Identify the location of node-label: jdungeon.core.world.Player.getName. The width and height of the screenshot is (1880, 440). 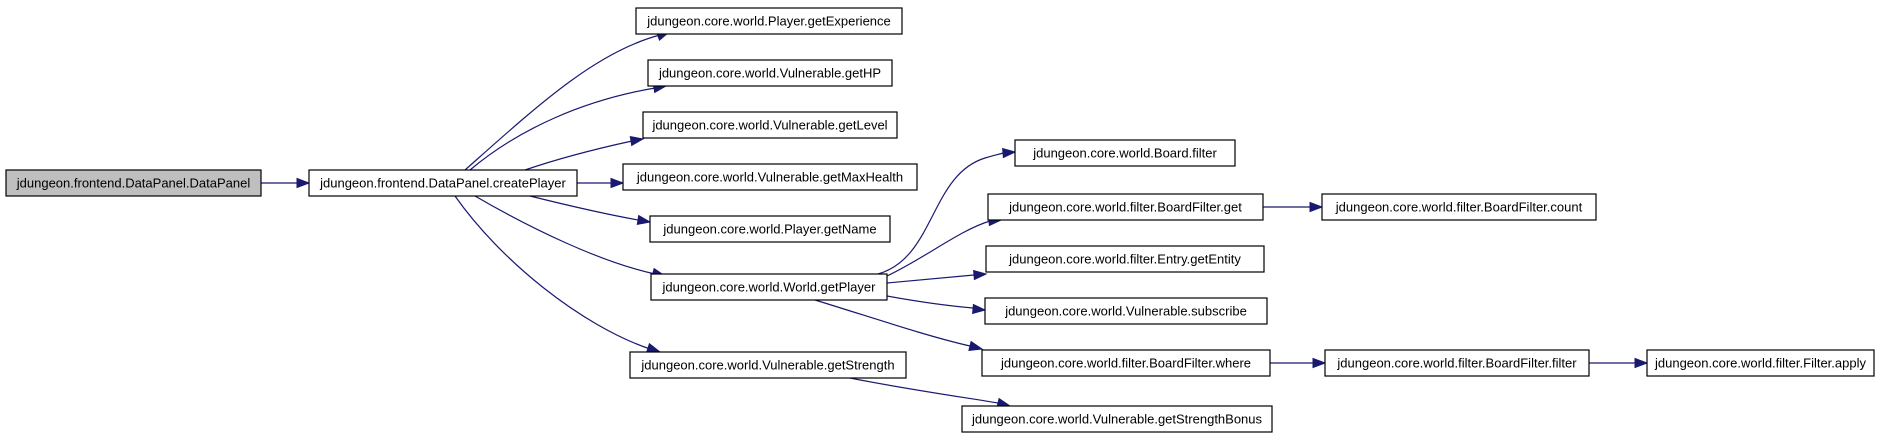
(769, 229).